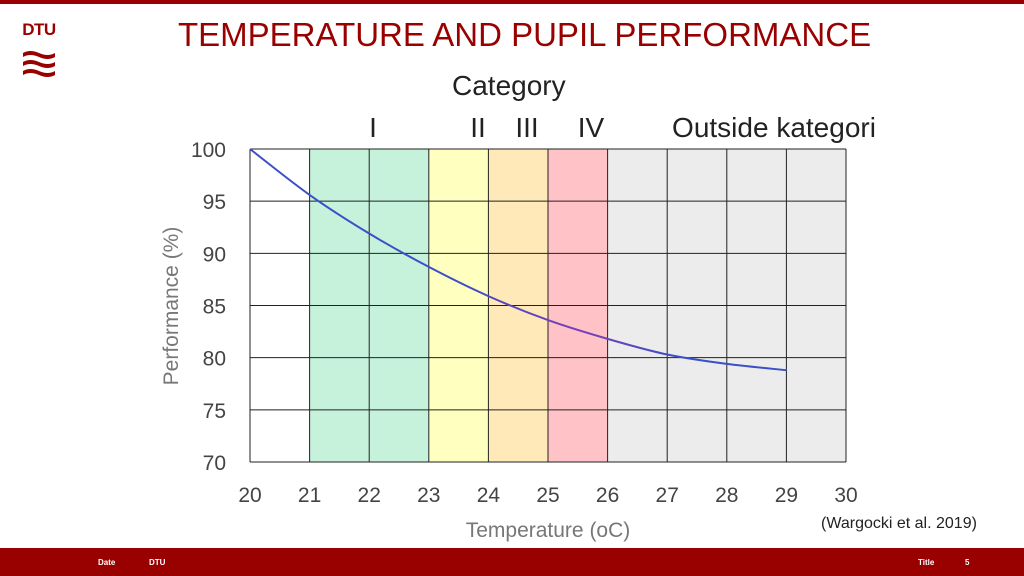 The height and width of the screenshot is (576, 1024). Describe the element at coordinates (489, 495) in the screenshot. I see `x-tick-label-4: 24` at that location.